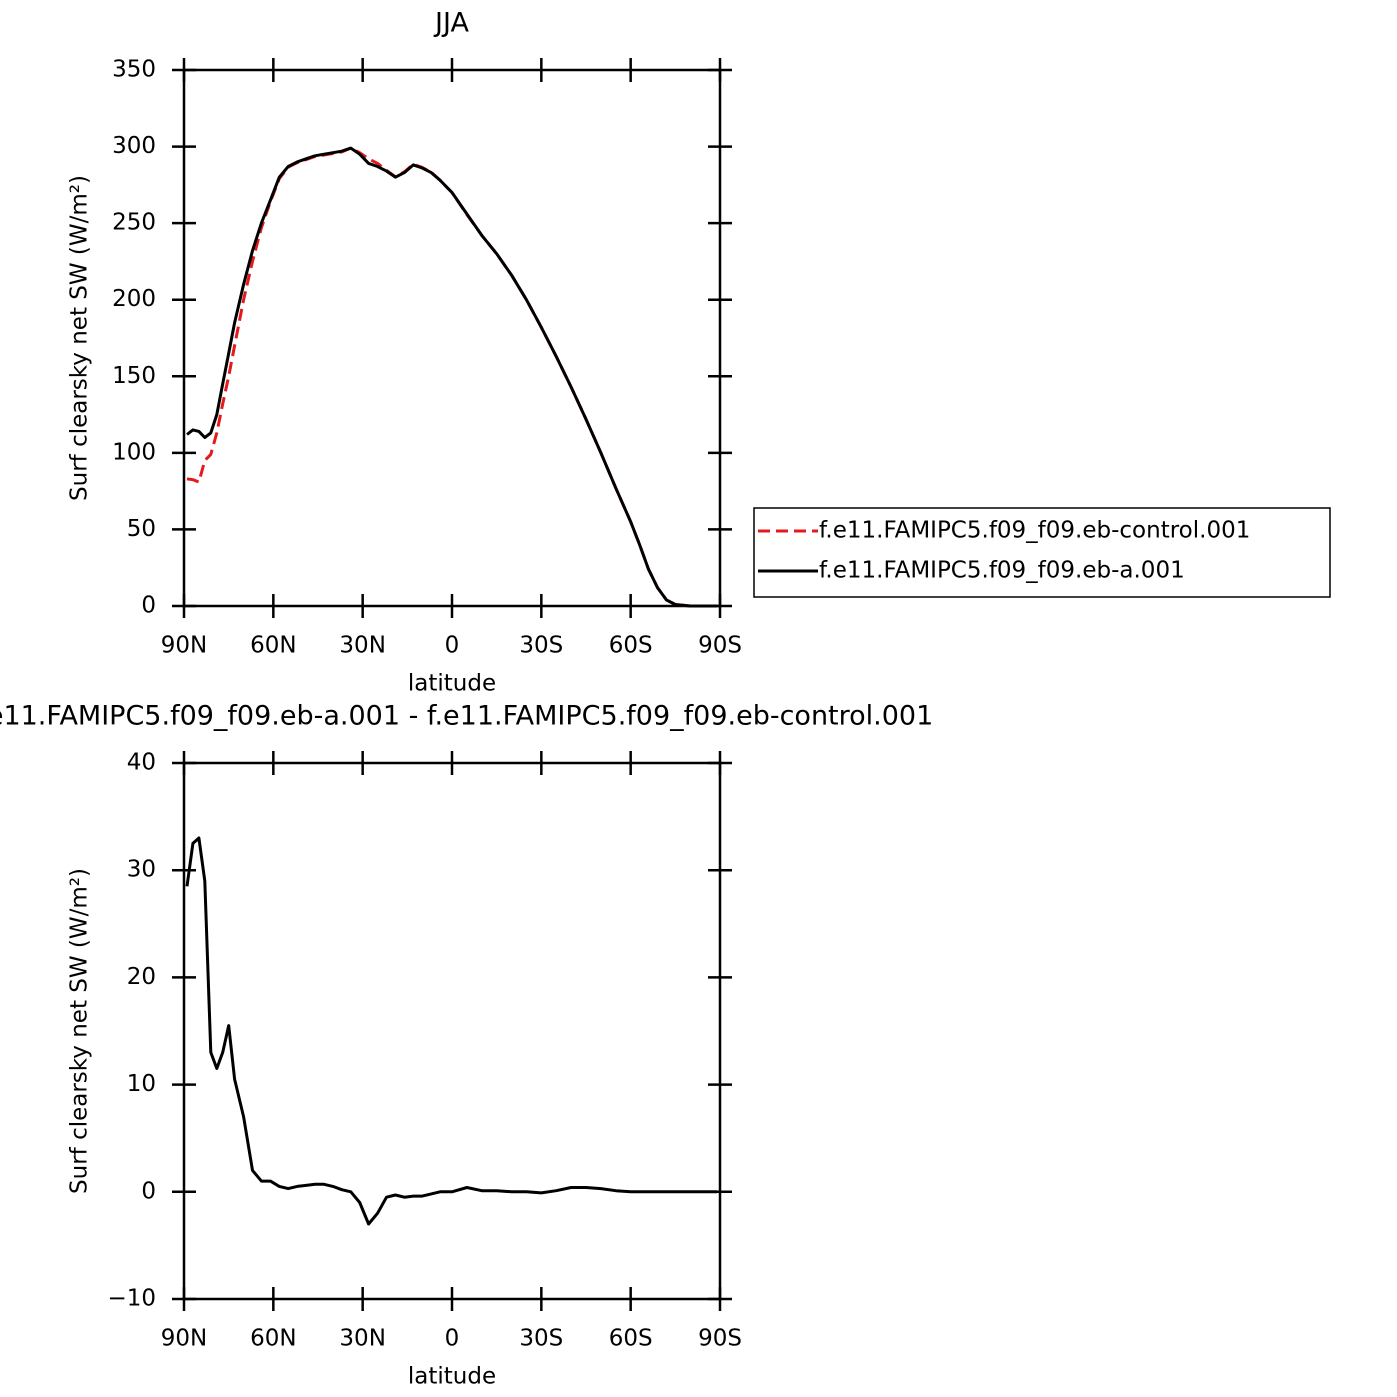 The image size is (1397, 1397). Describe the element at coordinates (134, 70) in the screenshot. I see `y-tick-label: 350` at that location.